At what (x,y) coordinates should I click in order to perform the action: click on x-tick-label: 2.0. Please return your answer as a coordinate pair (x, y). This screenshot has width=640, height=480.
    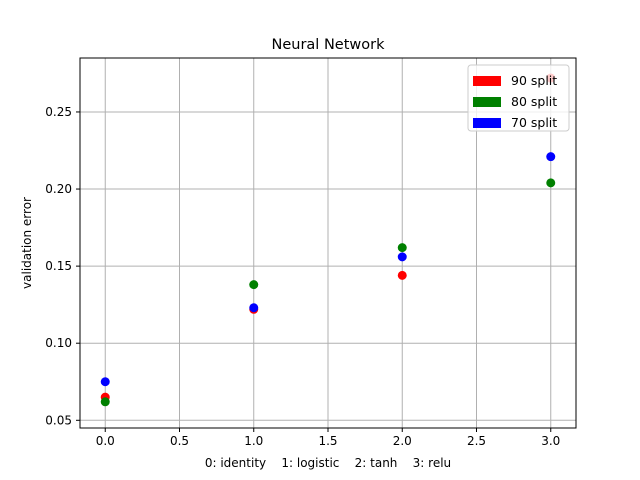
    Looking at the image, I should click on (402, 441).